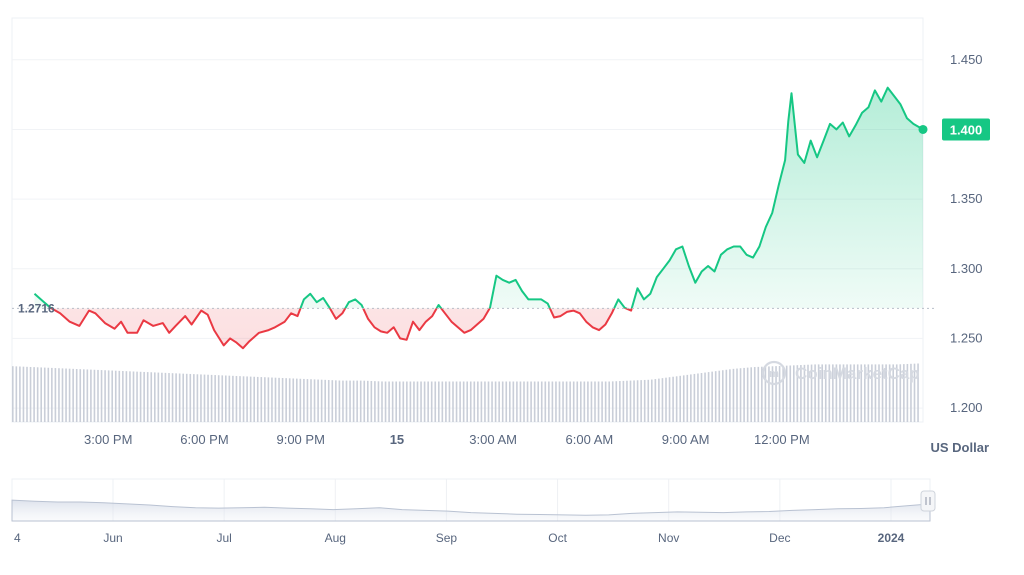  I want to click on x-tick-label: 6:00 AM, so click(590, 439).